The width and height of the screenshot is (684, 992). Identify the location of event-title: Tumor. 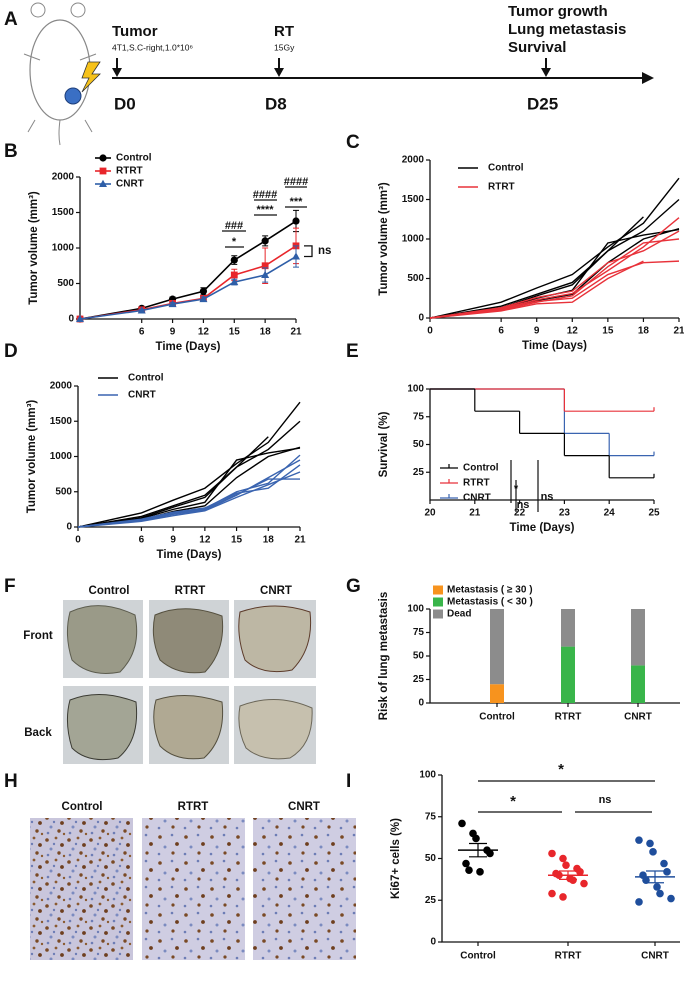
(135, 31).